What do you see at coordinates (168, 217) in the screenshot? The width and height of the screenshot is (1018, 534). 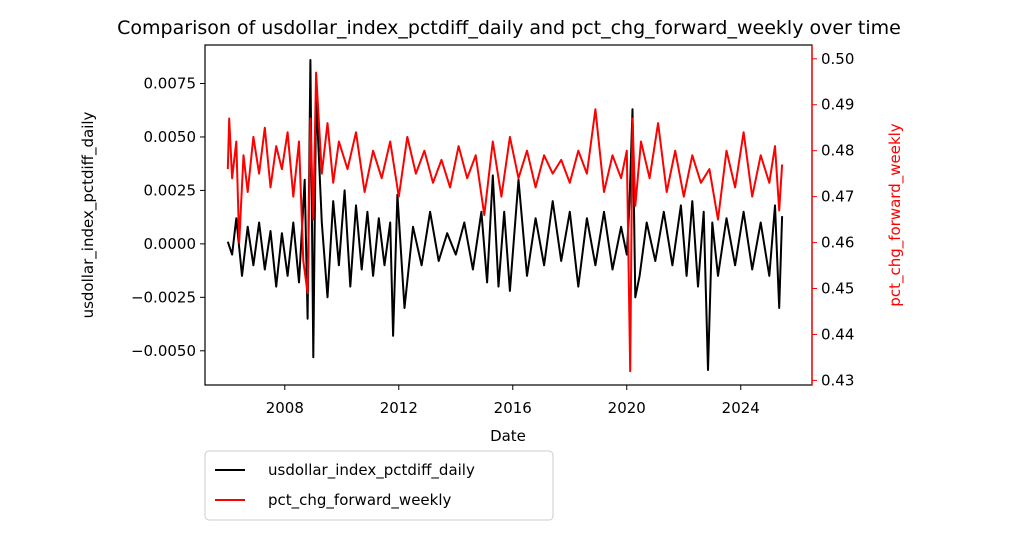 I see `y-left-axis: −0.0050 −0.0025 0.0000 0.0025 0.0050 0.0075` at bounding box center [168, 217].